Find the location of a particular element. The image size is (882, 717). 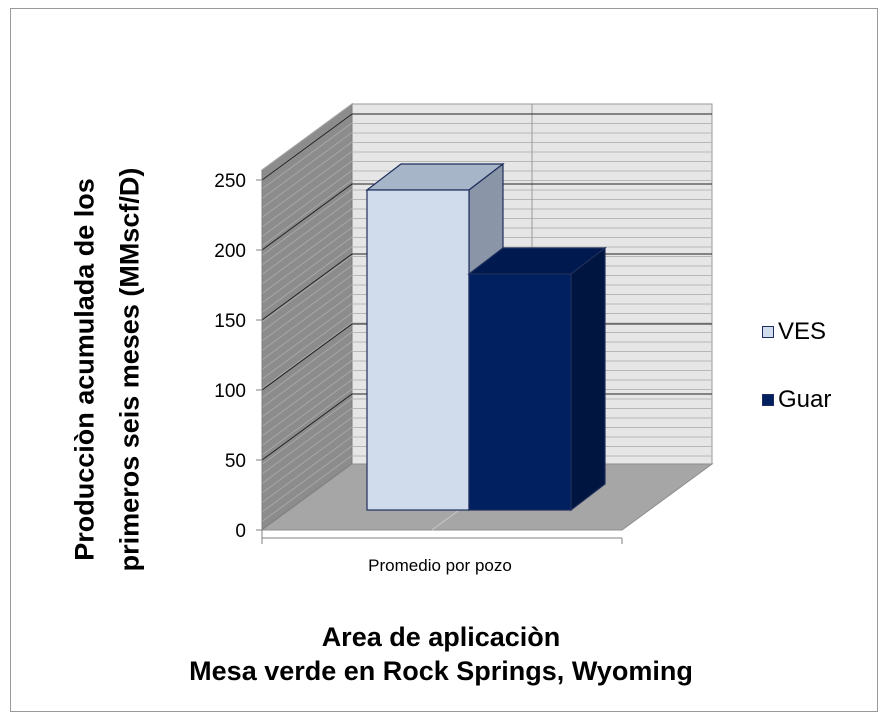

legend-swatch-ves is located at coordinates (768, 332).